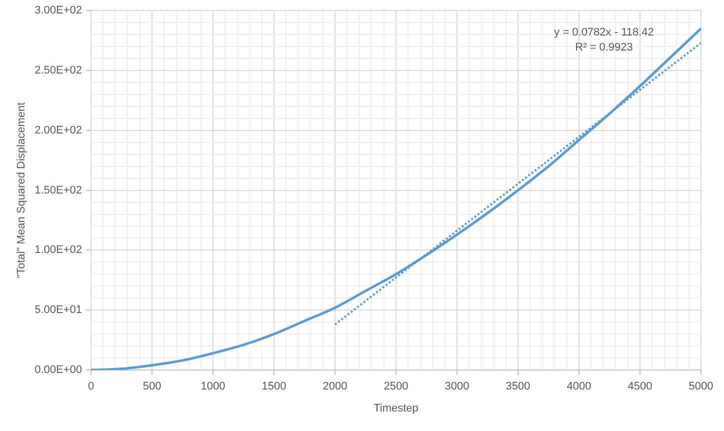  I want to click on x-tick-label: 4000, so click(579, 386).